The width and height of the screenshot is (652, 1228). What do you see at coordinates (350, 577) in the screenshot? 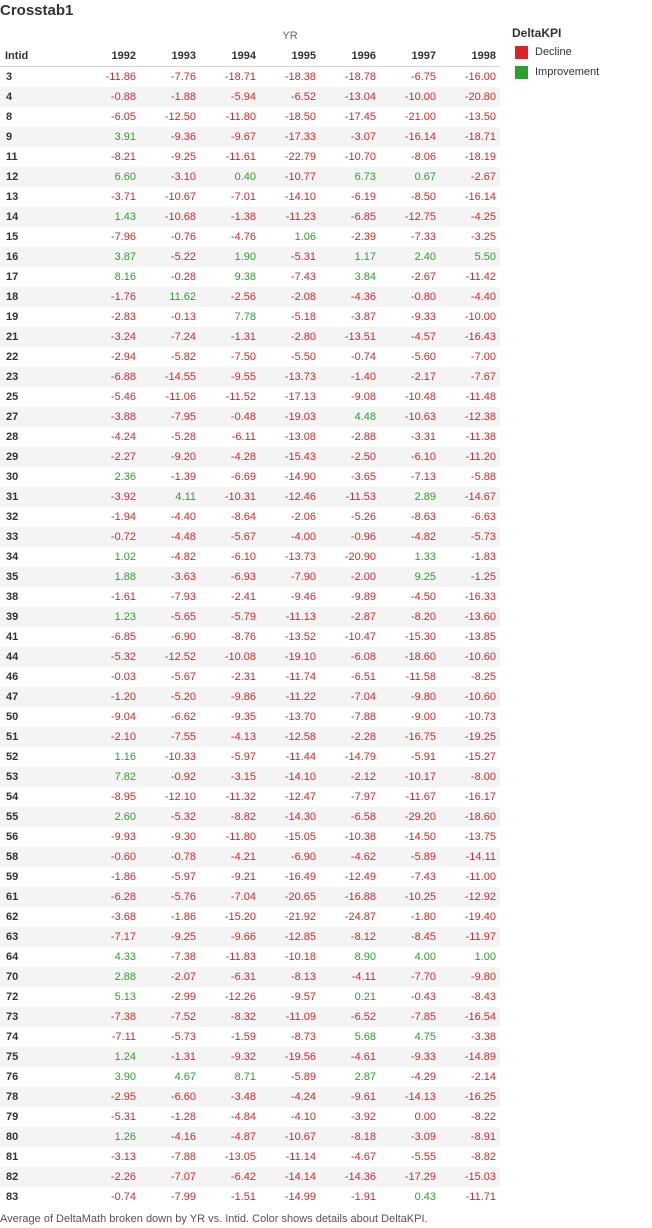
I see `table-cell: -2.00` at bounding box center [350, 577].